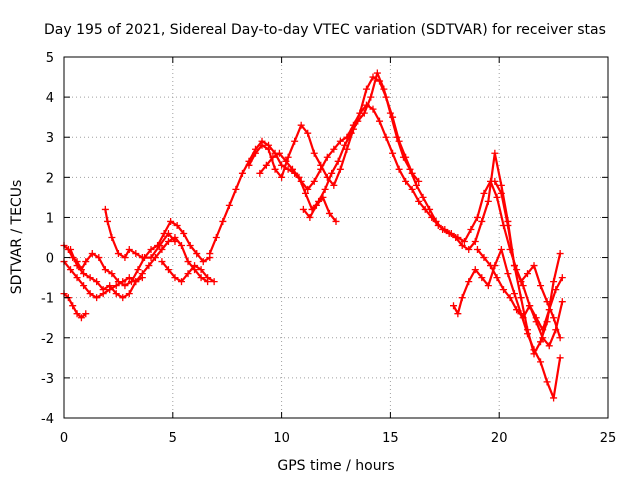 This screenshot has height=480, width=640. I want to click on y-tick-label: 0, so click(50, 259).